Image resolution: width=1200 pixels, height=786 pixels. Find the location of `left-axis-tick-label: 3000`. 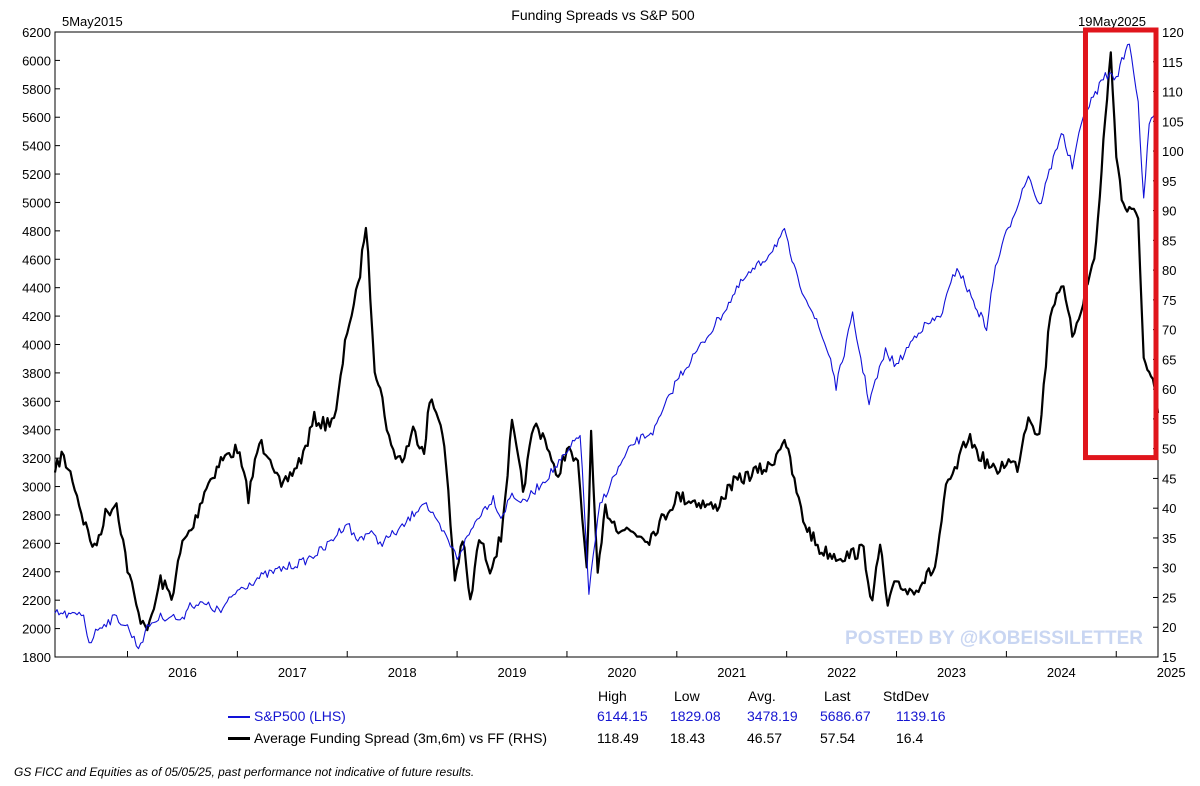

left-axis-tick-label: 3000 is located at coordinates (36, 487).